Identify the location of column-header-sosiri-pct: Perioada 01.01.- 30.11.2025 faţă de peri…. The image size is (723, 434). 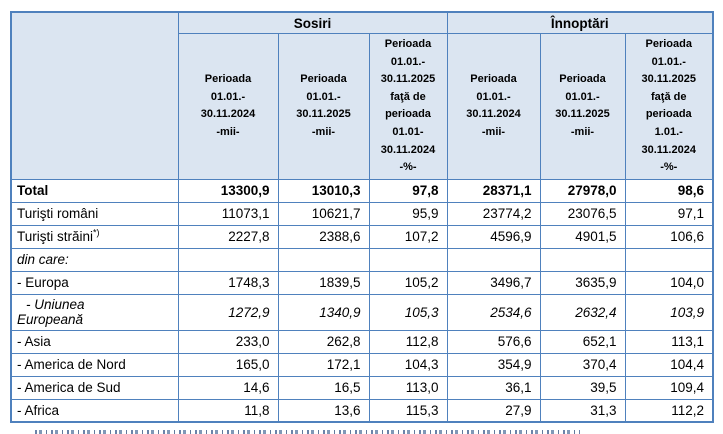
(408, 106).